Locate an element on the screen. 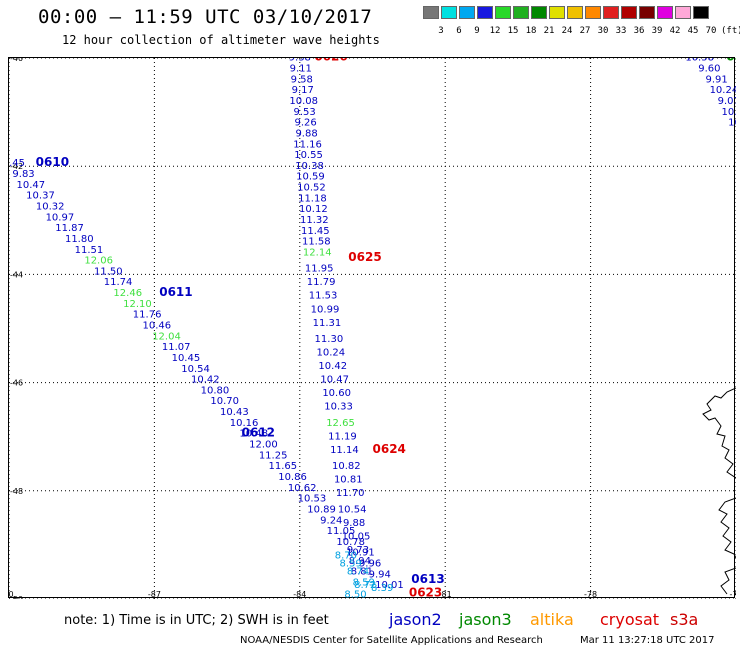  lon-tick-label: -81 is located at coordinates (445, 594).